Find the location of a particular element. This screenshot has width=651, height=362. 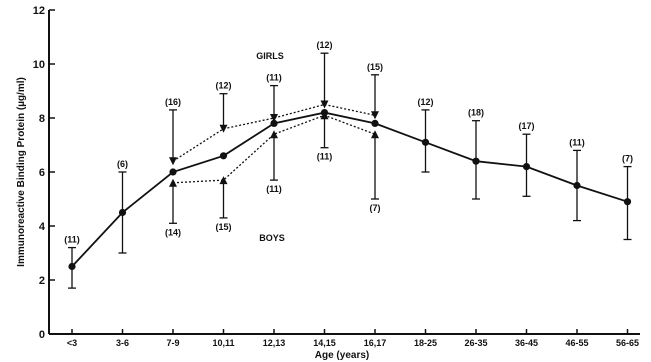

boys-annotation: BOYS is located at coordinates (272, 238).